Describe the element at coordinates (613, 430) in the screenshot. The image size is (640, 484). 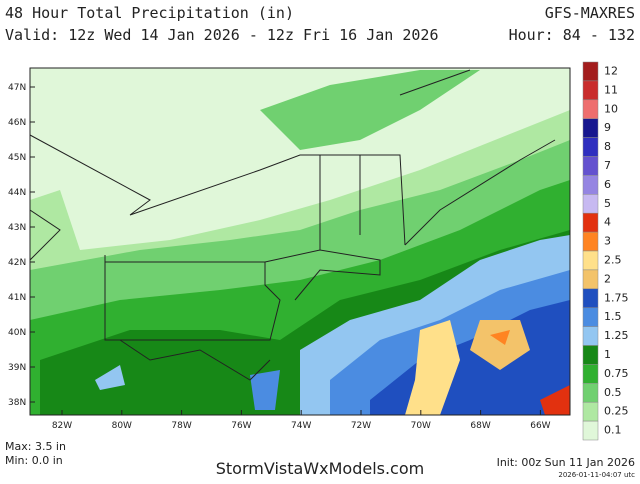
I see `legend-label: 0.1` at that location.